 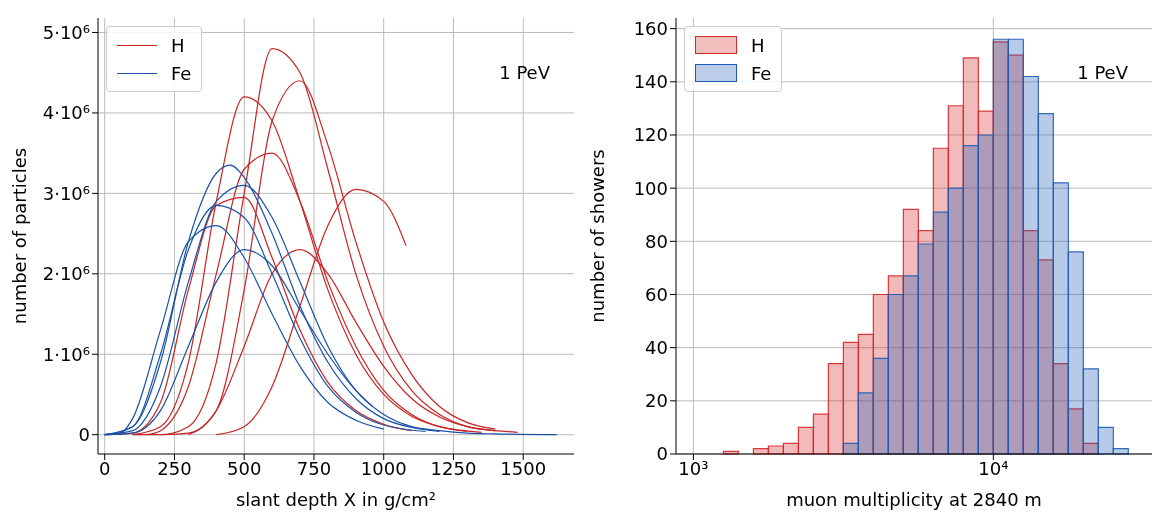 I want to click on y-axis-title: number of showers, so click(x=598, y=236).